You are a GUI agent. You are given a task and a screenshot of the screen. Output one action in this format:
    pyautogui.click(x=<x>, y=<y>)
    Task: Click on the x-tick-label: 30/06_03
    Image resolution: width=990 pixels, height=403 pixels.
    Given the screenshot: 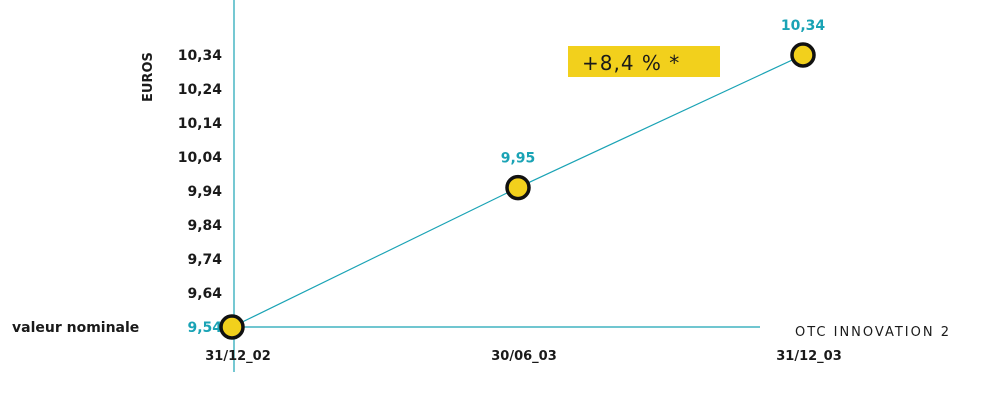 What is the action you would take?
    pyautogui.click(x=524, y=356)
    